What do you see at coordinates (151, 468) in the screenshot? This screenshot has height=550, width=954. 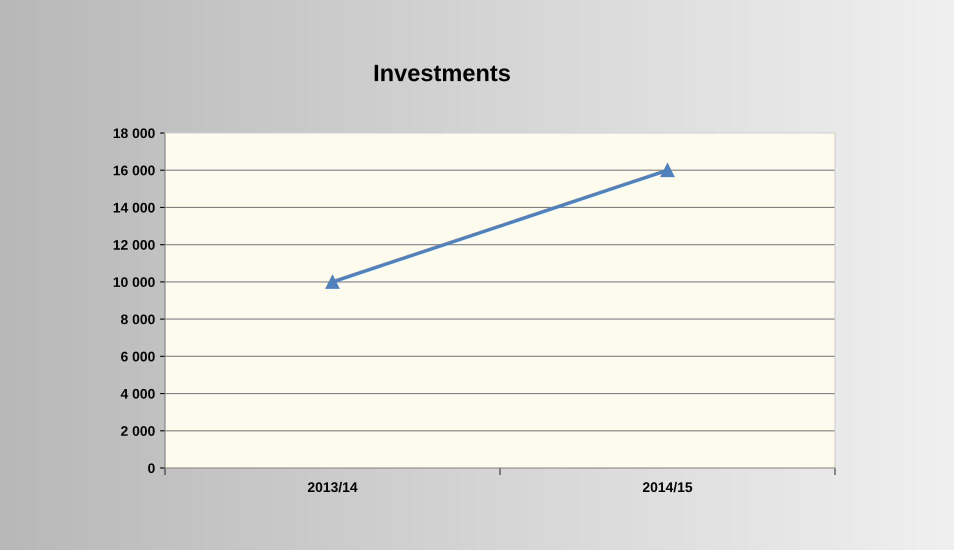 I see `y-tick-label: 0` at bounding box center [151, 468].